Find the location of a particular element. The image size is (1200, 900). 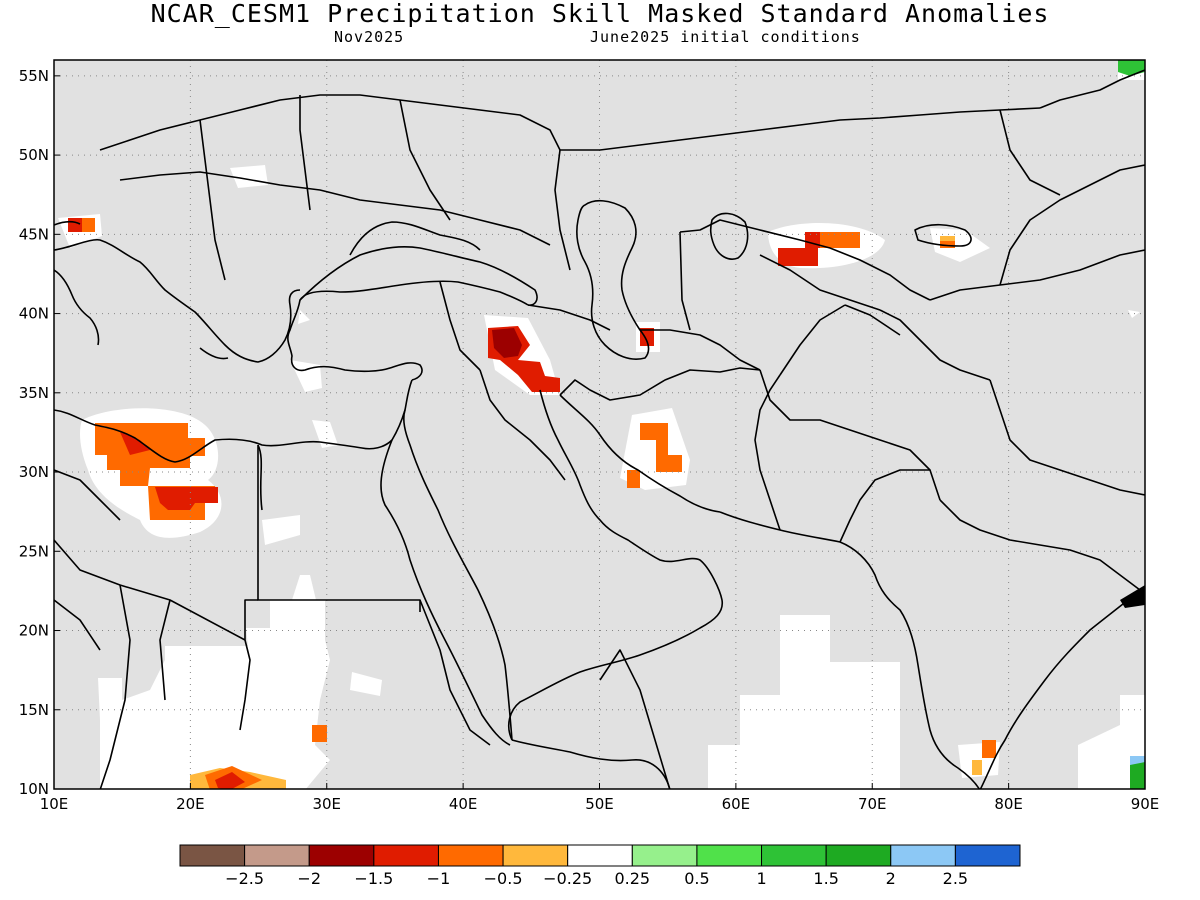

colorbar-label: −0.25 is located at coordinates (567, 878).